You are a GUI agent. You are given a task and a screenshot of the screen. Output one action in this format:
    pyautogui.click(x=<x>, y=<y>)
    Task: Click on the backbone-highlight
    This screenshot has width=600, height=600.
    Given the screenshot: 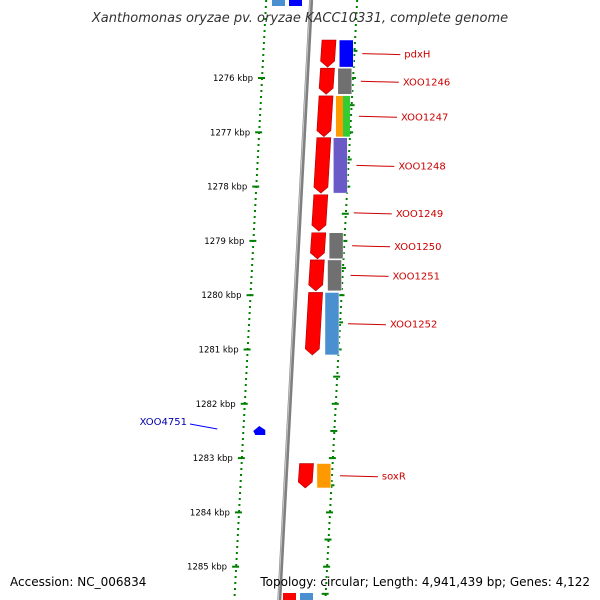 What is the action you would take?
    pyautogui.click(x=294, y=300)
    